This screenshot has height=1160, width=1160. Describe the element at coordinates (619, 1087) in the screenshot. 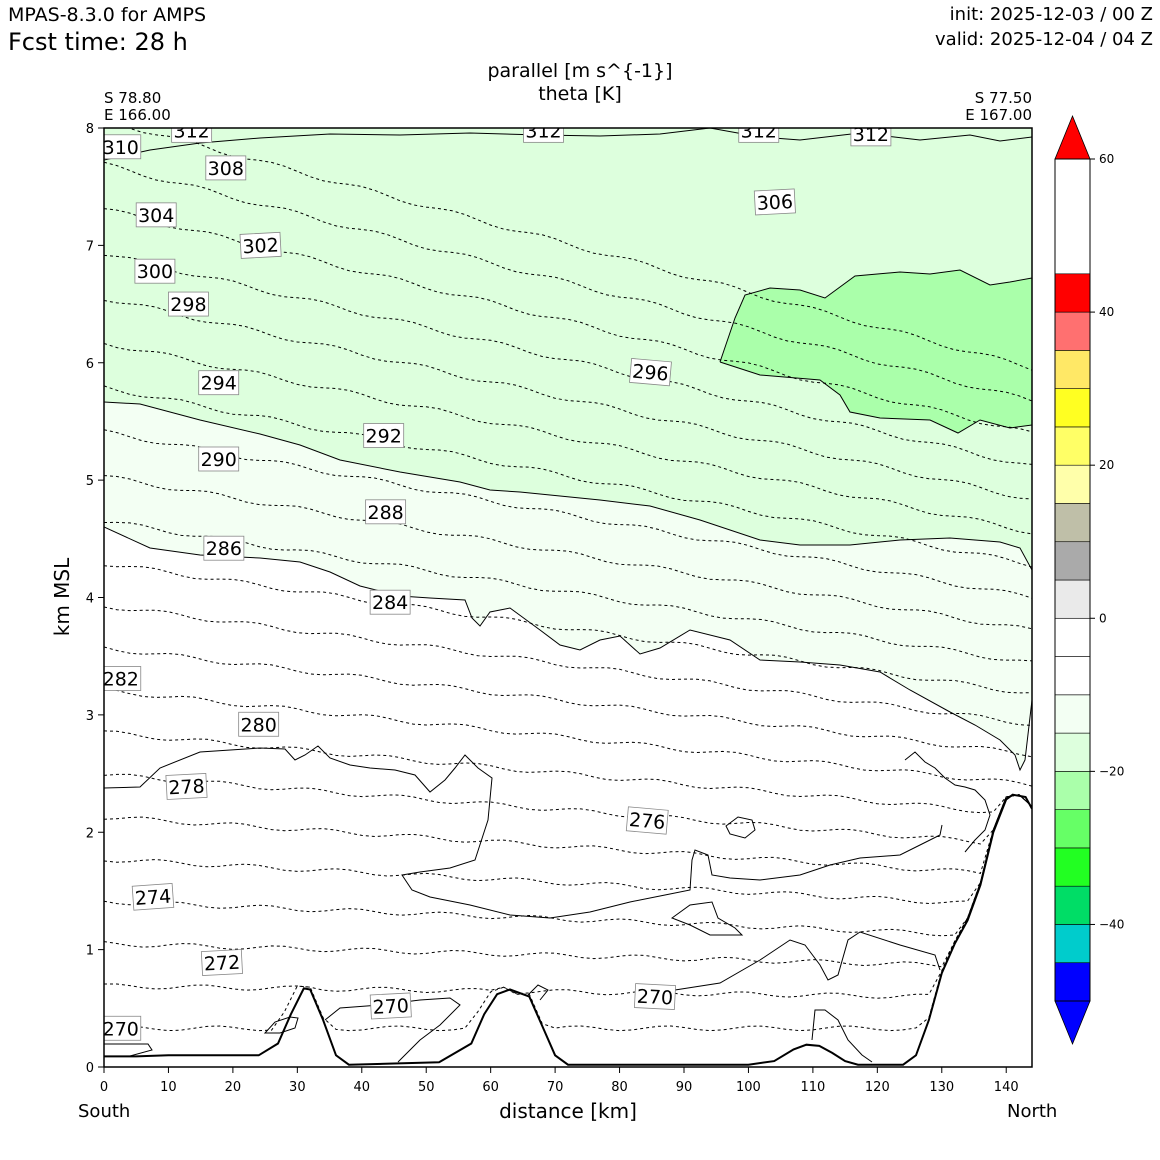

I see `x-tick-label: 80` at that location.